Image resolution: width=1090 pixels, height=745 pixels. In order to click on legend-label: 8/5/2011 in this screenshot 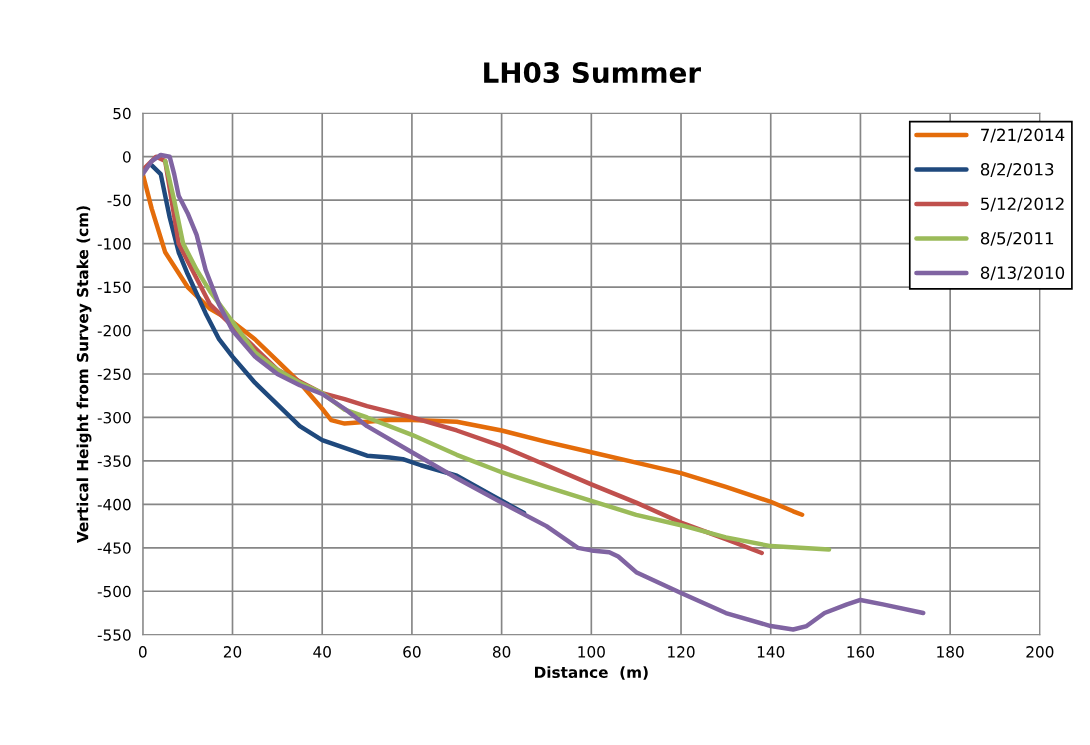, I will do `click(1017, 238)`.